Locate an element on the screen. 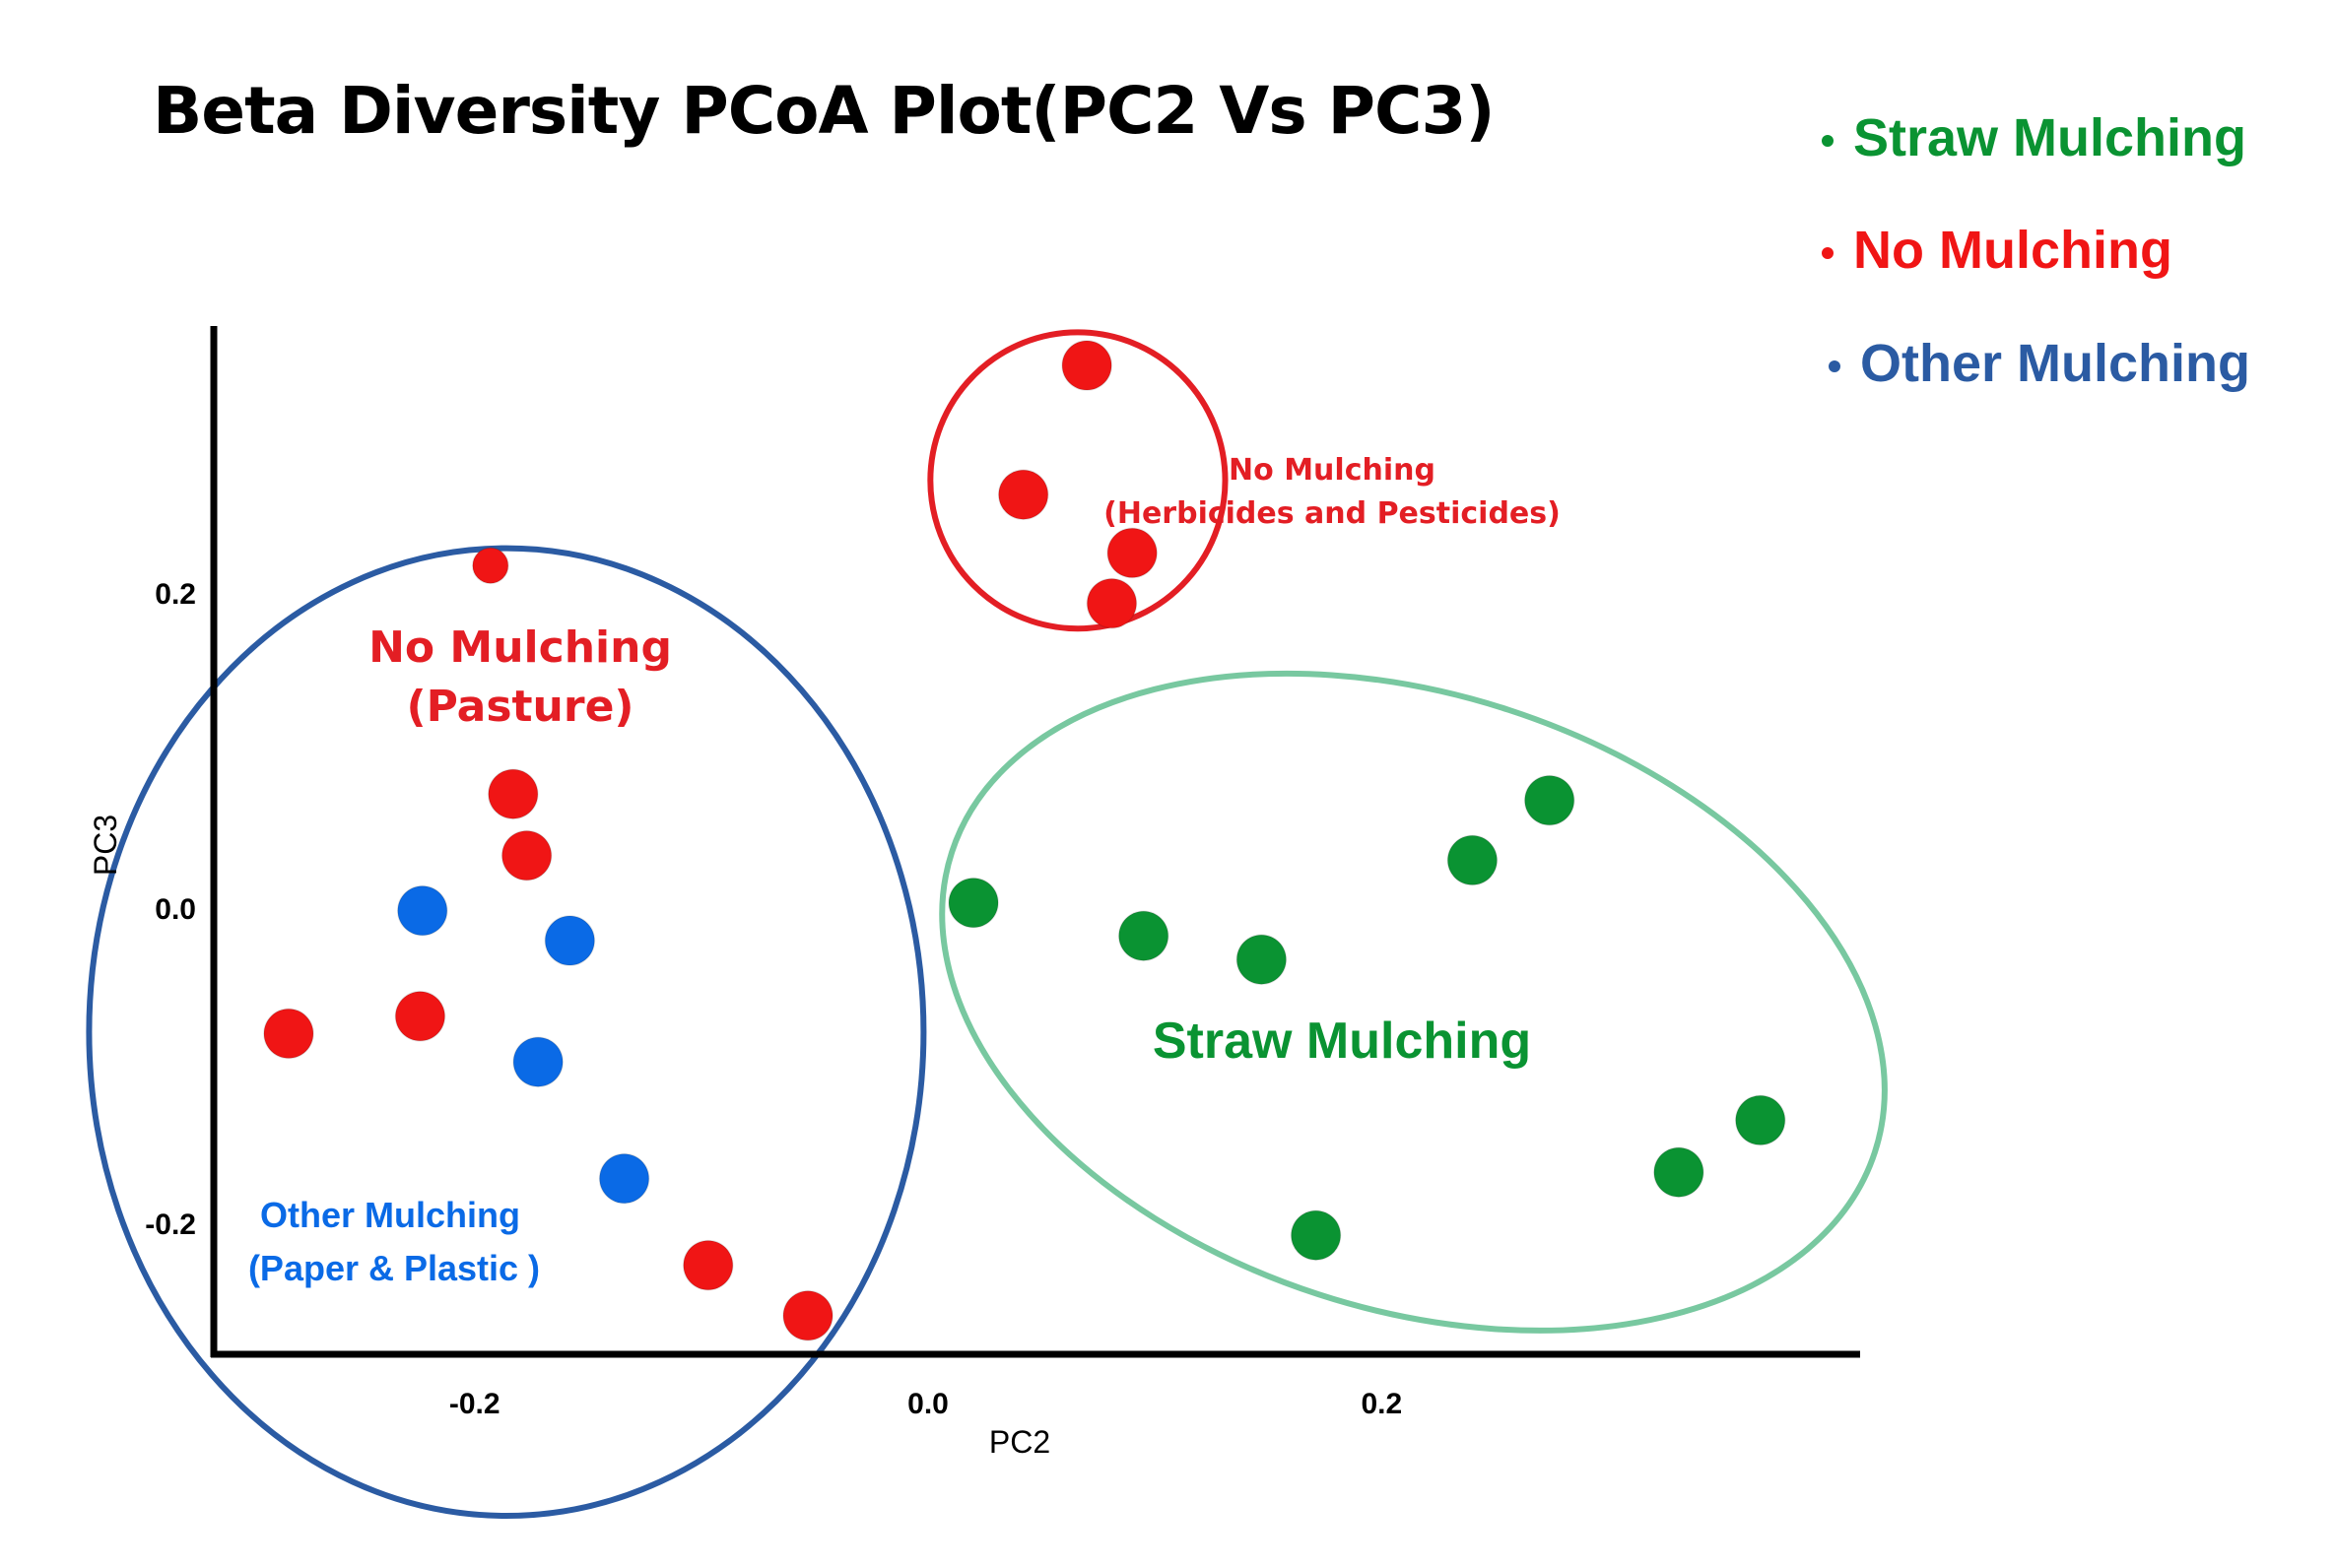 The height and width of the screenshot is (1568, 2335). annotation-straw-mulching: Straw Mulching is located at coordinates (1342, 1041).